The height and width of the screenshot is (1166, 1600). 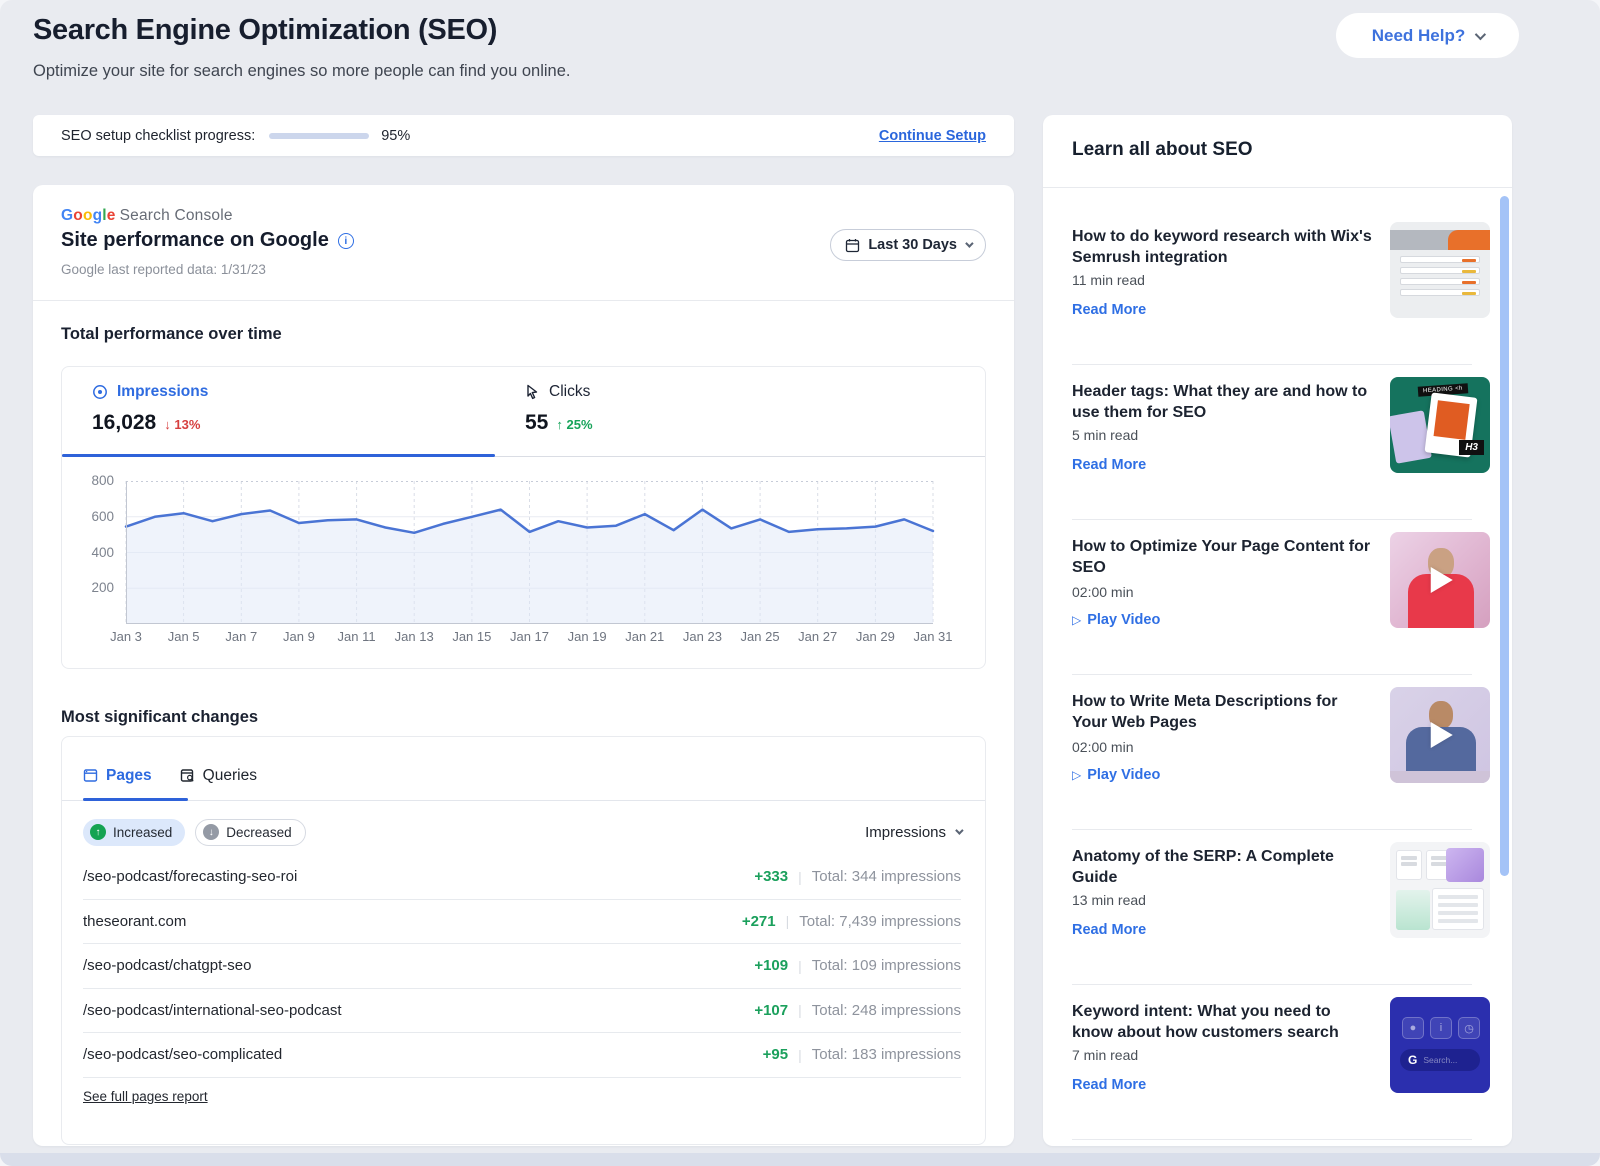 What do you see at coordinates (771, 1010) in the screenshot?
I see `change-value: +107` at bounding box center [771, 1010].